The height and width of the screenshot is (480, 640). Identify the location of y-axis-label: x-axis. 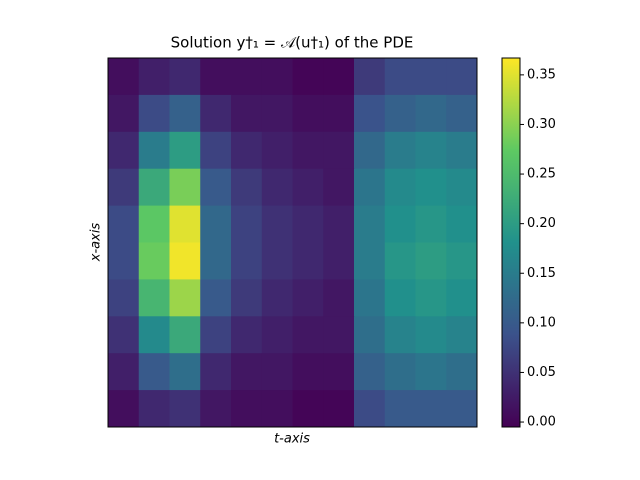
(96, 243).